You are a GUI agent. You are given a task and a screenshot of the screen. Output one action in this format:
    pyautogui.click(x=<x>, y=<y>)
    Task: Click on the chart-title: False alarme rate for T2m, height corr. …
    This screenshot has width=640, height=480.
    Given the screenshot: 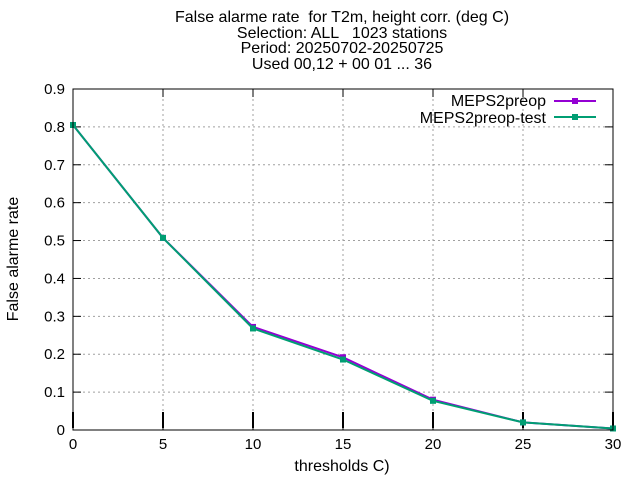 What is the action you would take?
    pyautogui.click(x=320, y=41)
    